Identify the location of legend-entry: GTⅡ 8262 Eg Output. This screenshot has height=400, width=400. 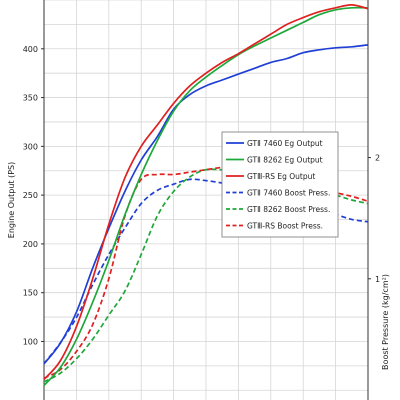
(285, 160).